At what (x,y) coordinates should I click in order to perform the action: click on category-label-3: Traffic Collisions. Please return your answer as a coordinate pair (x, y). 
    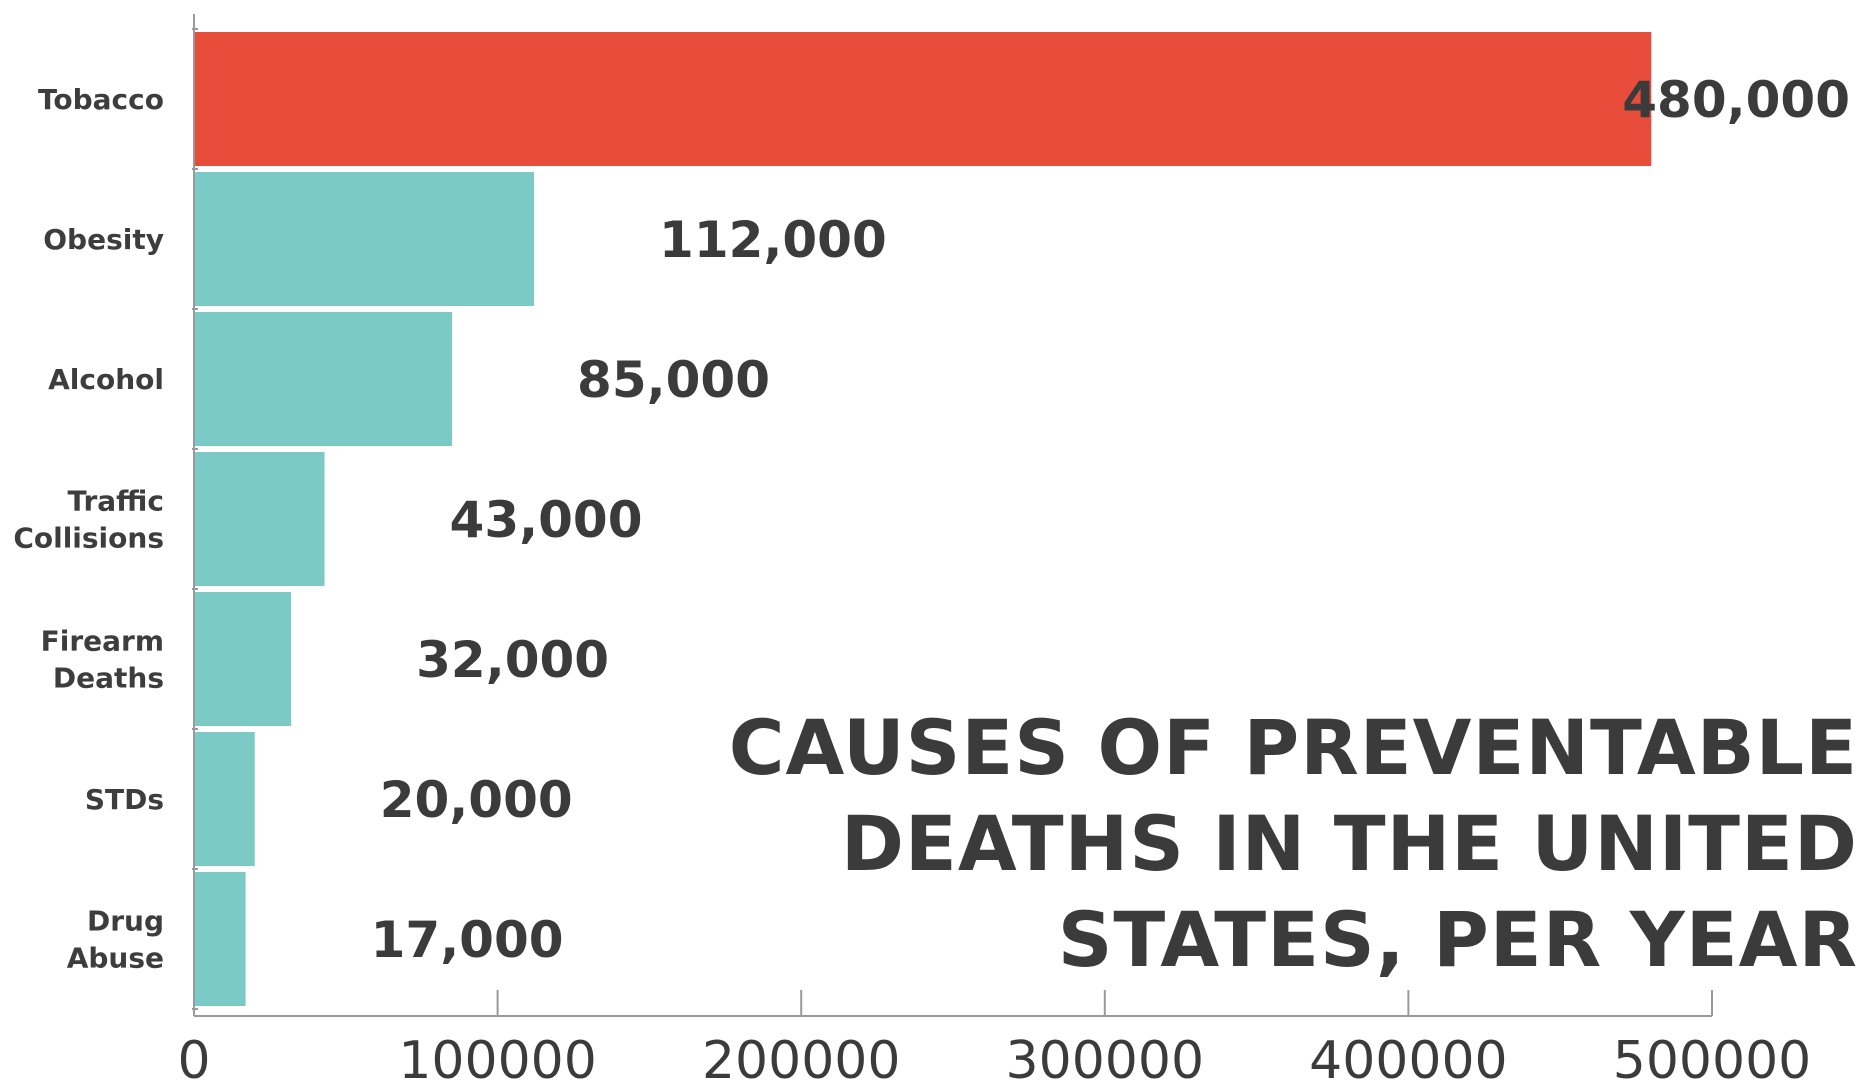
    Looking at the image, I should click on (88, 520).